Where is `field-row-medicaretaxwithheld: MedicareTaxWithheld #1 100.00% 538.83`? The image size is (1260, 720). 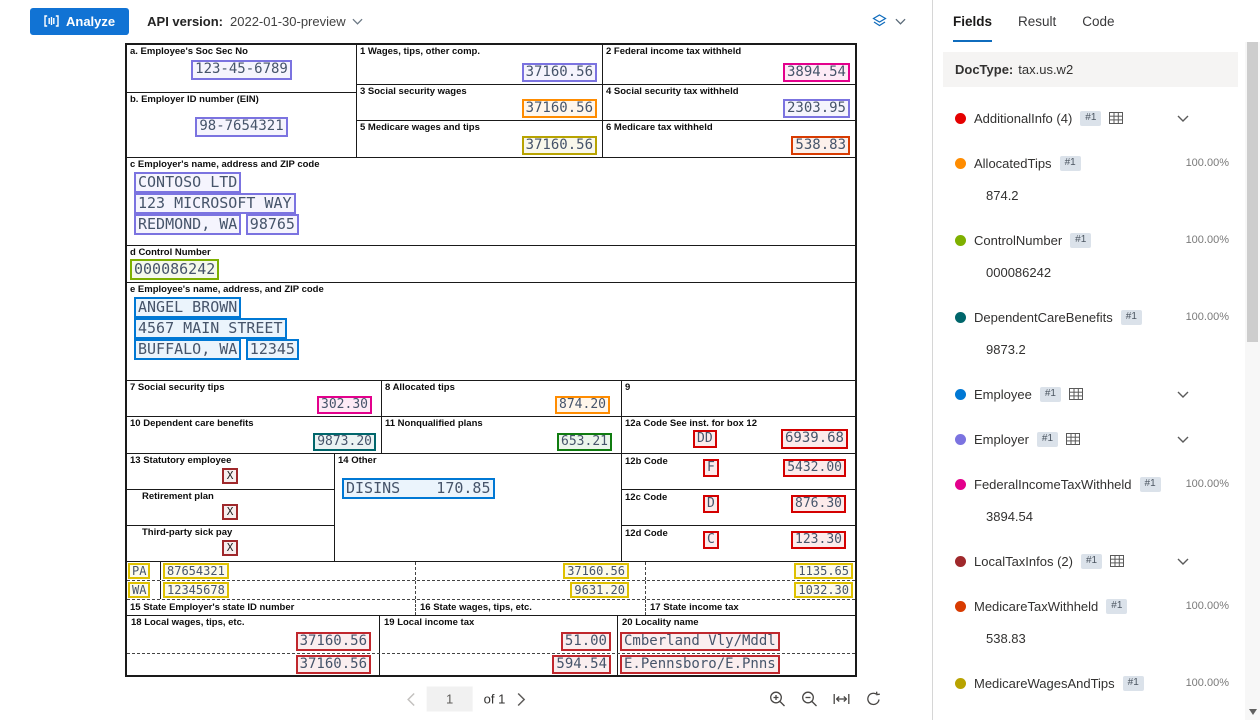
field-row-medicaretaxwithheld: MedicareTaxWithheld #1 100.00% 538.83 is located at coordinates (1090, 621).